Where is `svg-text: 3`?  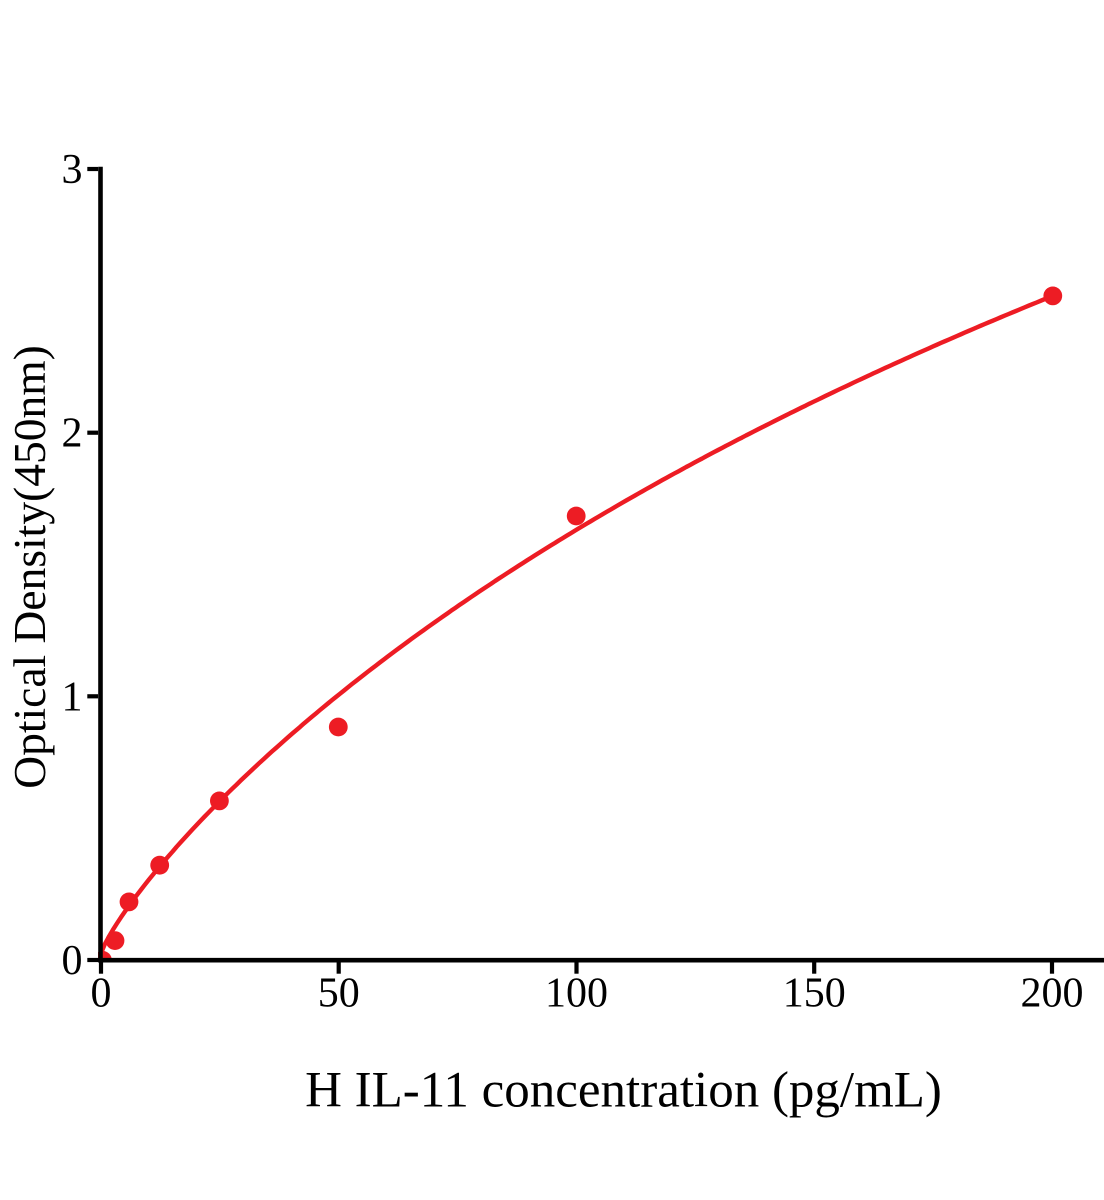
svg-text: 3 is located at coordinates (72, 170).